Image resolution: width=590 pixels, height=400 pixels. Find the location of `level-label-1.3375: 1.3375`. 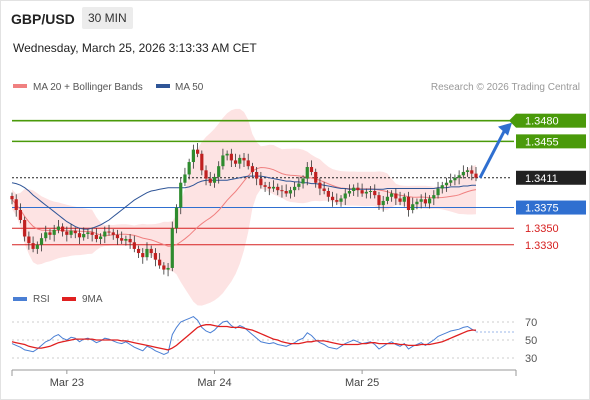

level-label-1.3375: 1.3375 is located at coordinates (542, 209).